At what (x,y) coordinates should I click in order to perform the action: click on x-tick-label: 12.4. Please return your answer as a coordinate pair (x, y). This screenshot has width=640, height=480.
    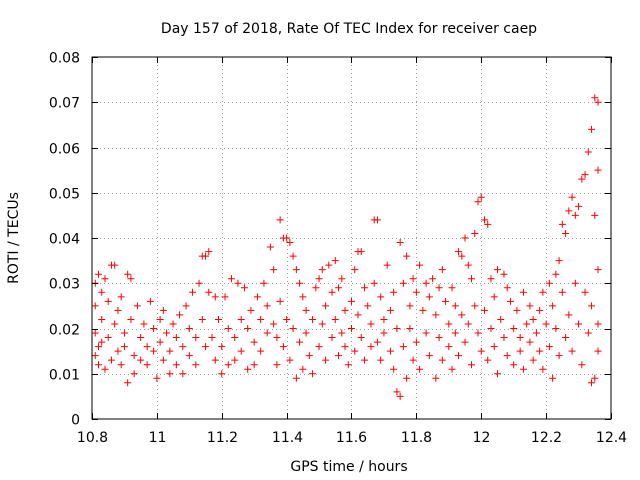
    Looking at the image, I should click on (611, 438).